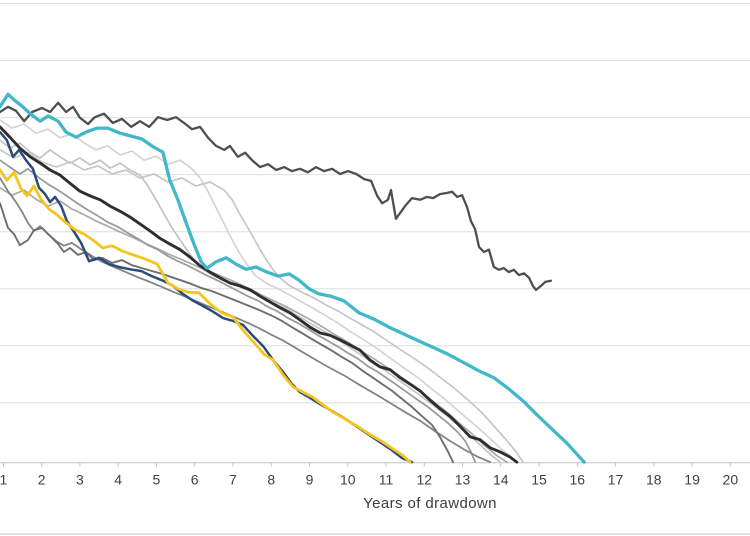 This screenshot has width=750, height=536. I want to click on x-tick-label: 10, so click(348, 480).